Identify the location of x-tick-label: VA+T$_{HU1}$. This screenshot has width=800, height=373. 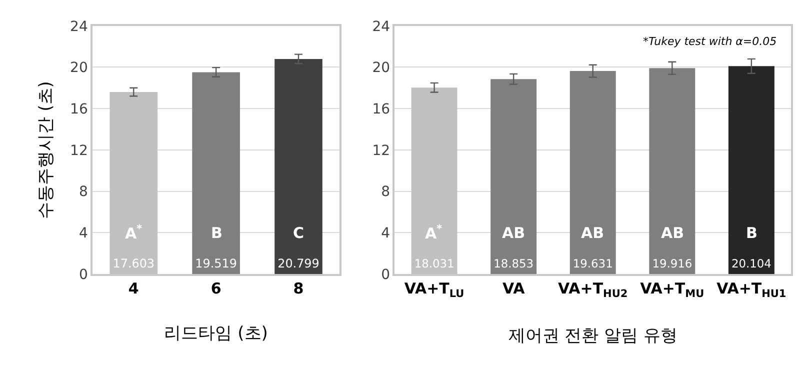
(751, 290).